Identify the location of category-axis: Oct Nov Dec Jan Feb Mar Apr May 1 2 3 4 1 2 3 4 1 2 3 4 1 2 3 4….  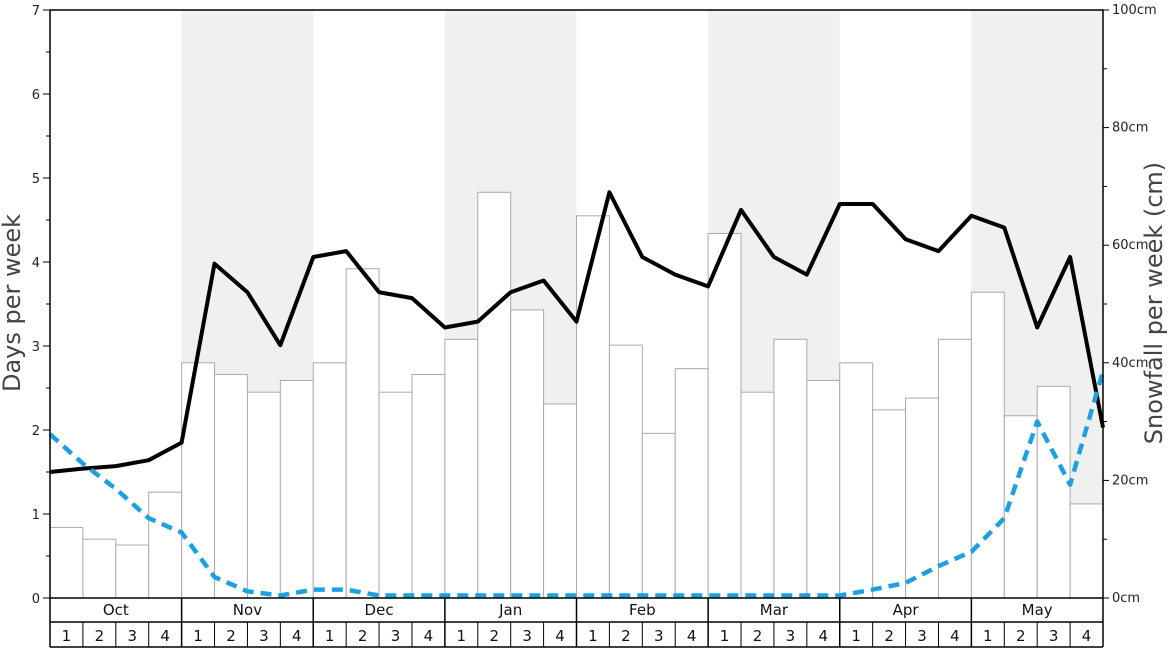
(576, 623).